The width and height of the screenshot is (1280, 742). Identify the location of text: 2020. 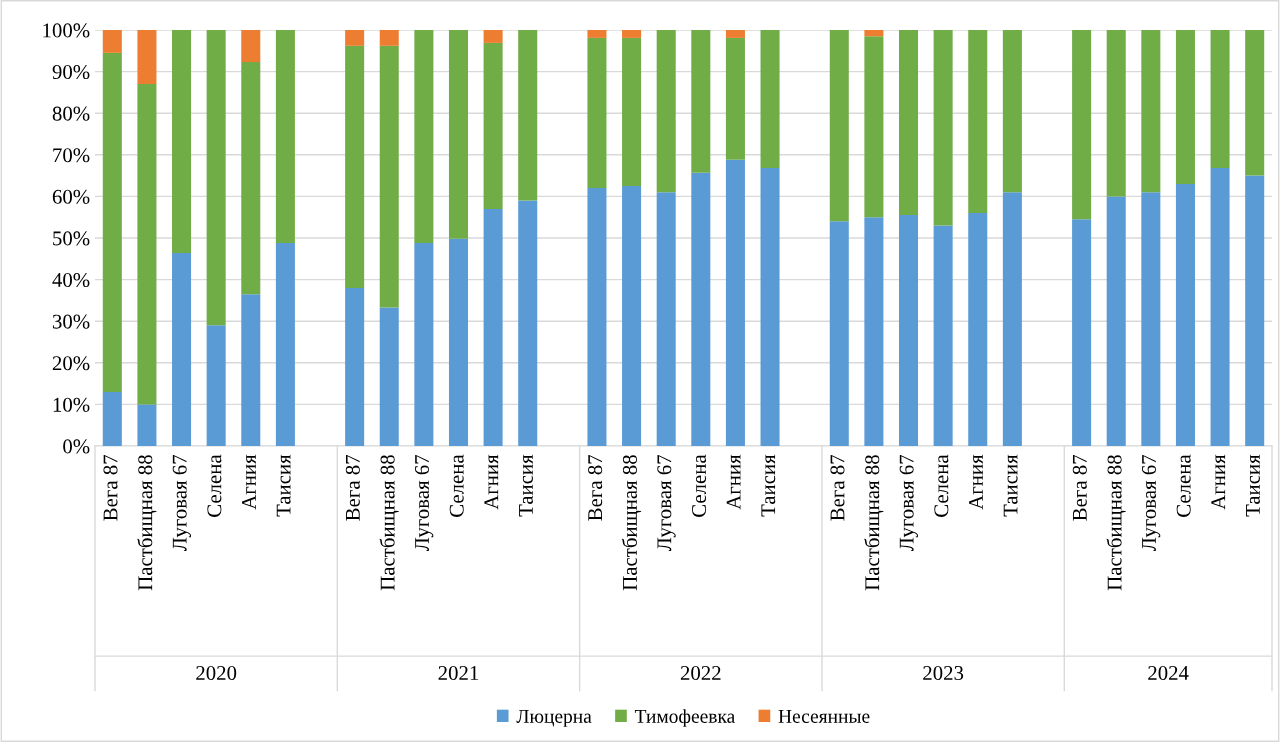
(216, 673).